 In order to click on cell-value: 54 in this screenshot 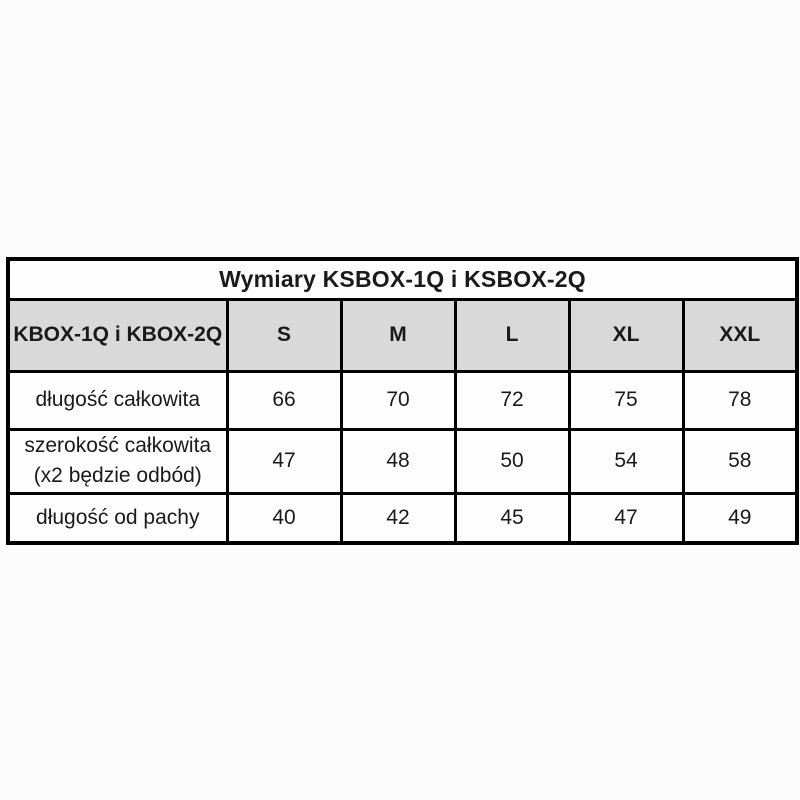, I will do `click(626, 461)`.